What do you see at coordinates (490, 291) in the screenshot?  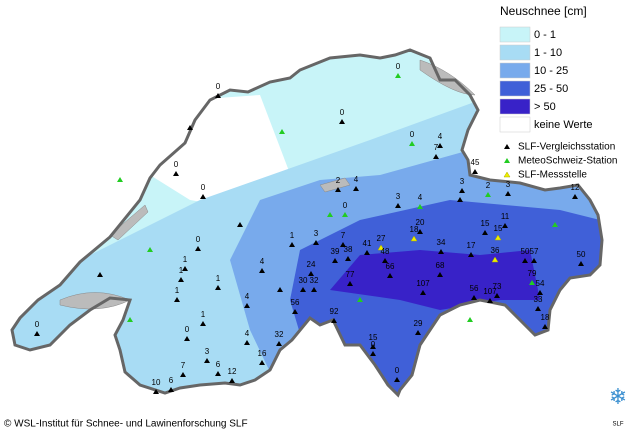 I see `station-value: 107` at bounding box center [490, 291].